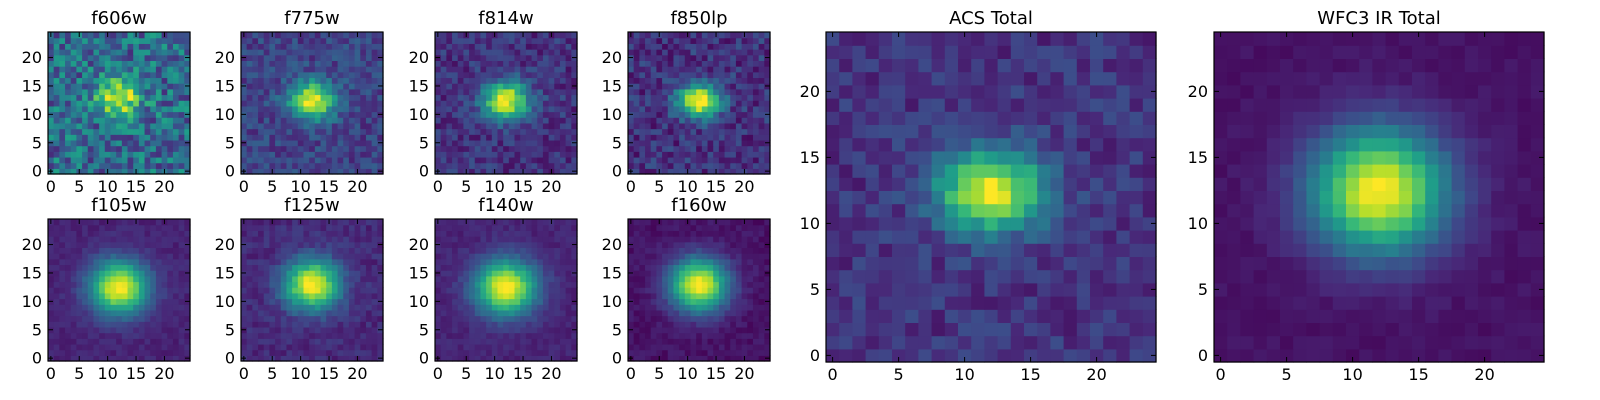  What do you see at coordinates (424, 171) in the screenshot?
I see `y-tick-label: 0` at bounding box center [424, 171].